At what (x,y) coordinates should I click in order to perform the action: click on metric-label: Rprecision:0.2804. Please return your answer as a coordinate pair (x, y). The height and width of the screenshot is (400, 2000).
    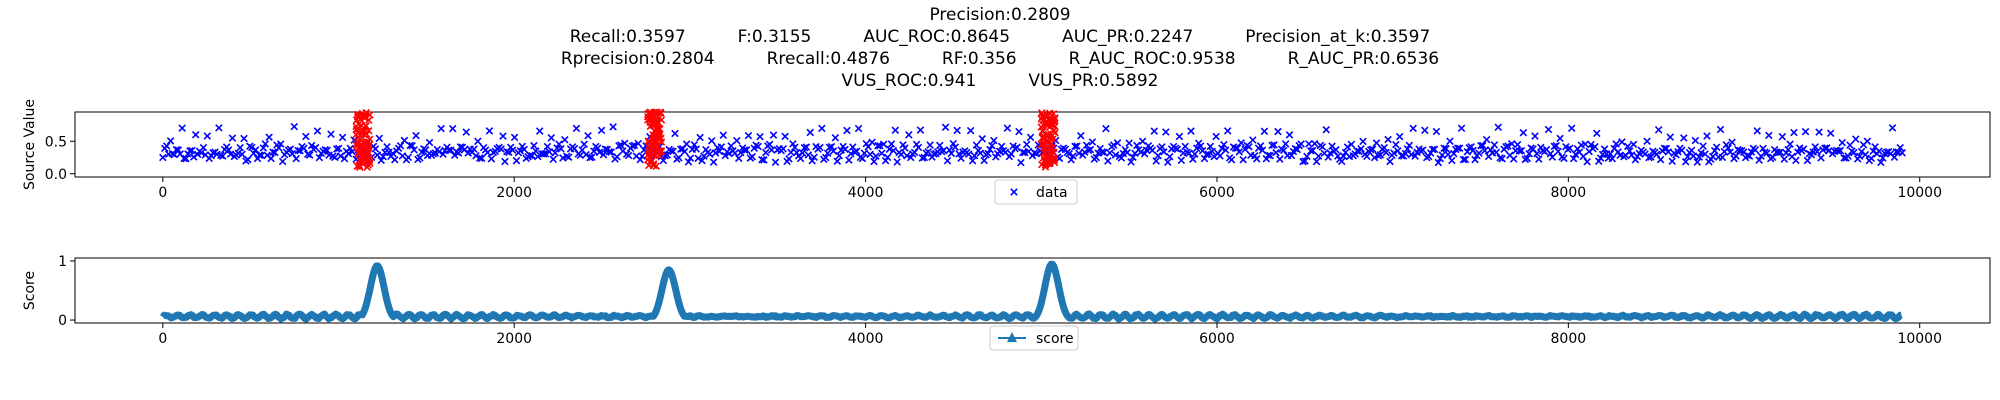
    Looking at the image, I should click on (637, 59).